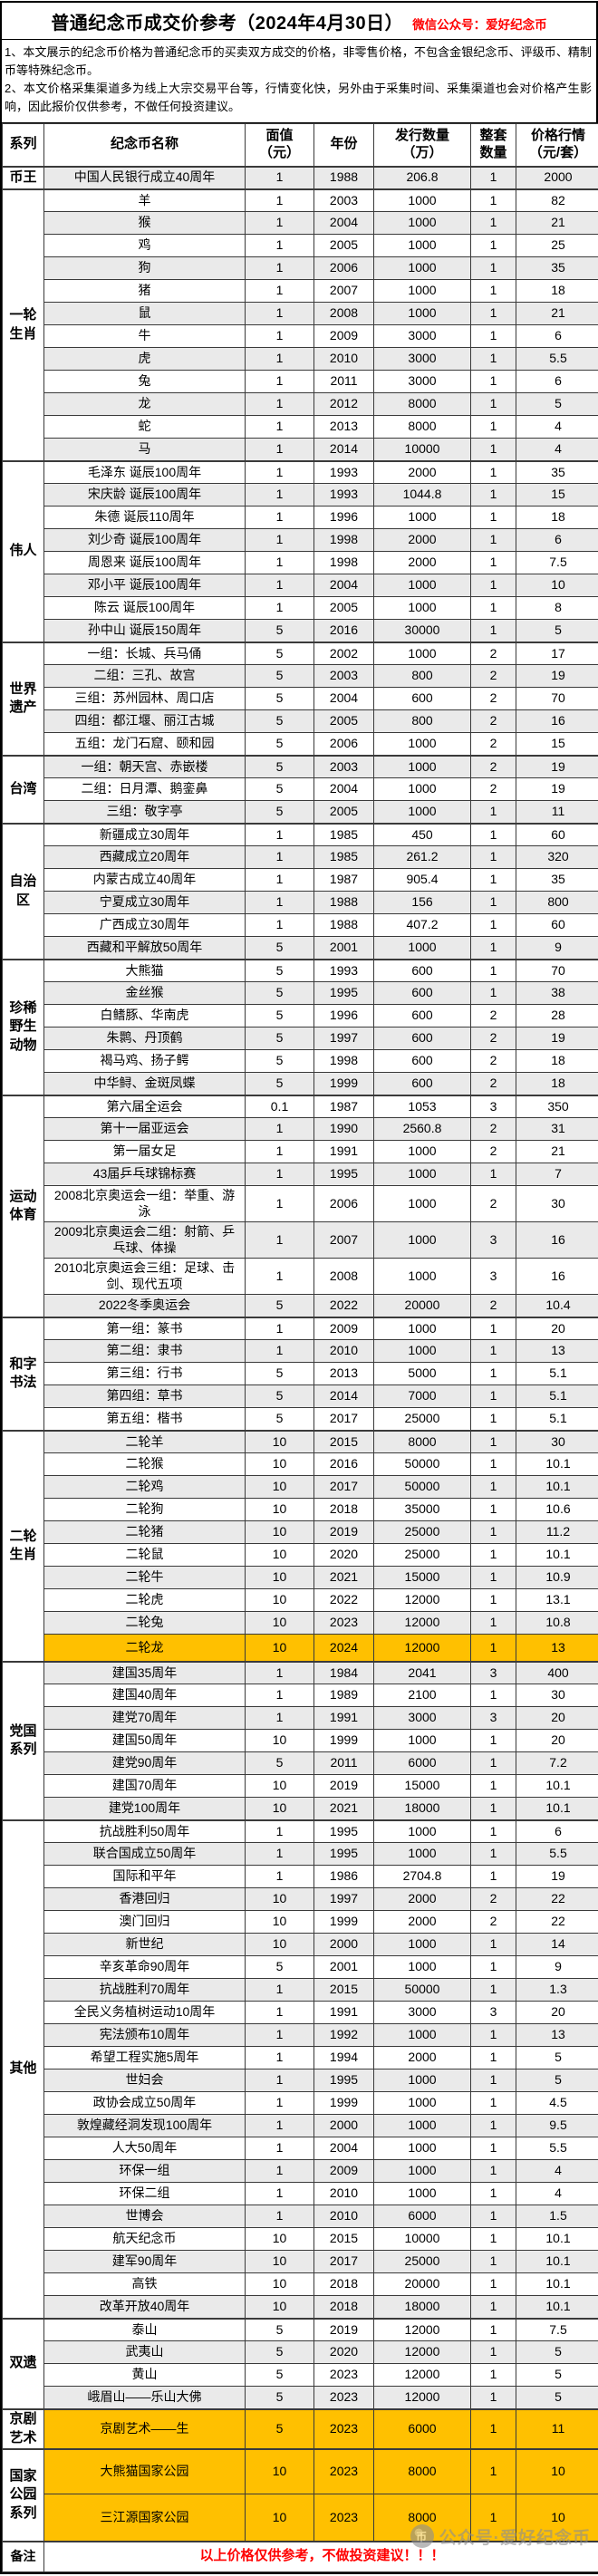 The width and height of the screenshot is (598, 2576). What do you see at coordinates (144, 1204) in the screenshot?
I see `coin-name-cell: 2008北京奥运会一组：举重、游泳` at bounding box center [144, 1204].